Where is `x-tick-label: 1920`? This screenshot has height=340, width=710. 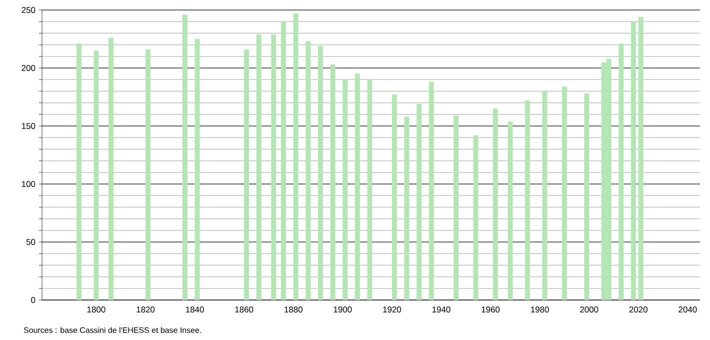 x-tick-label: 1920 is located at coordinates (392, 309).